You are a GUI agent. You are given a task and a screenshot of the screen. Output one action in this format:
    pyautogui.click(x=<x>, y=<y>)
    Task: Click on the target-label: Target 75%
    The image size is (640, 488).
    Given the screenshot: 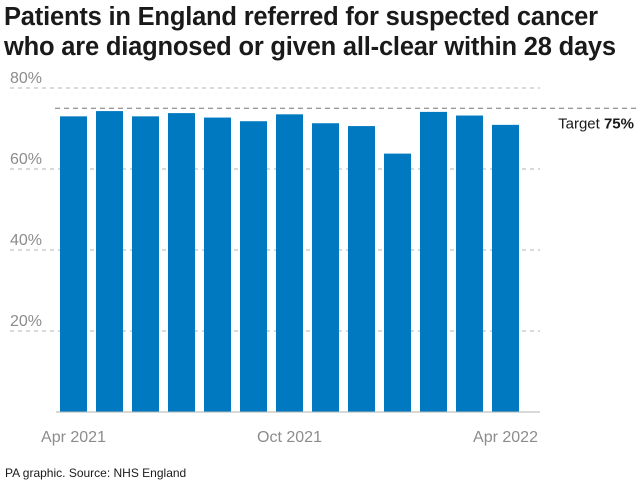 What is the action you would take?
    pyautogui.click(x=596, y=123)
    